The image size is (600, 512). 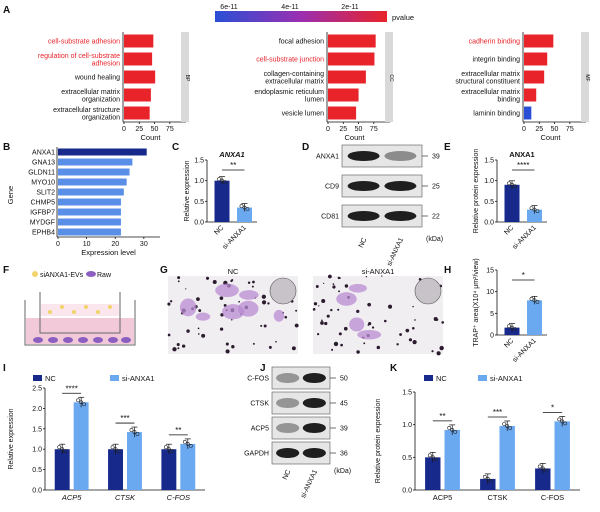 I want to click on colorbar-tick-label: 2e-11, so click(x=349, y=7).